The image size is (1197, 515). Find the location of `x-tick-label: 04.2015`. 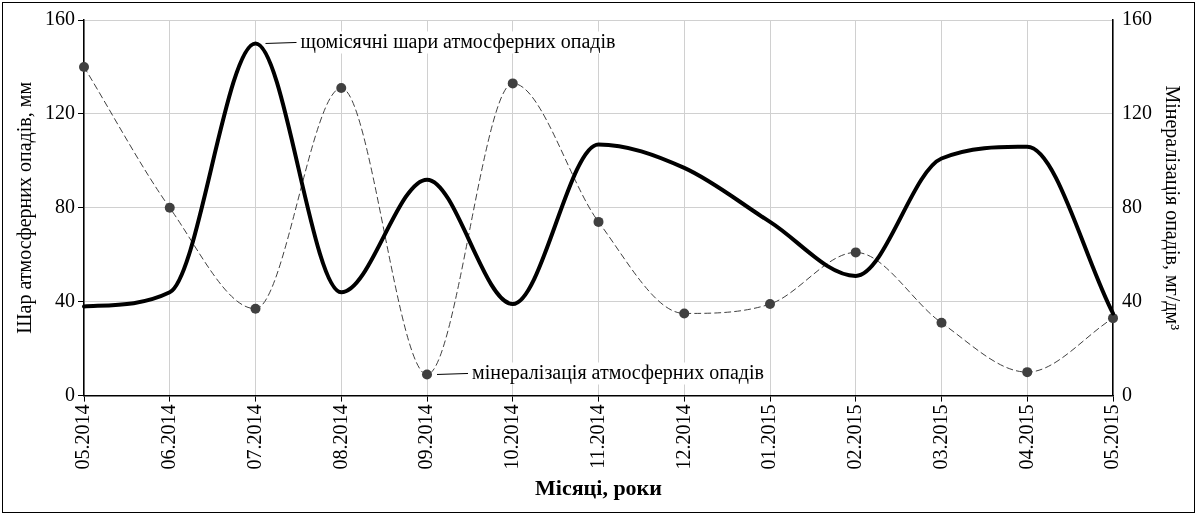

x-tick-label: 04.2015 is located at coordinates (1025, 437).